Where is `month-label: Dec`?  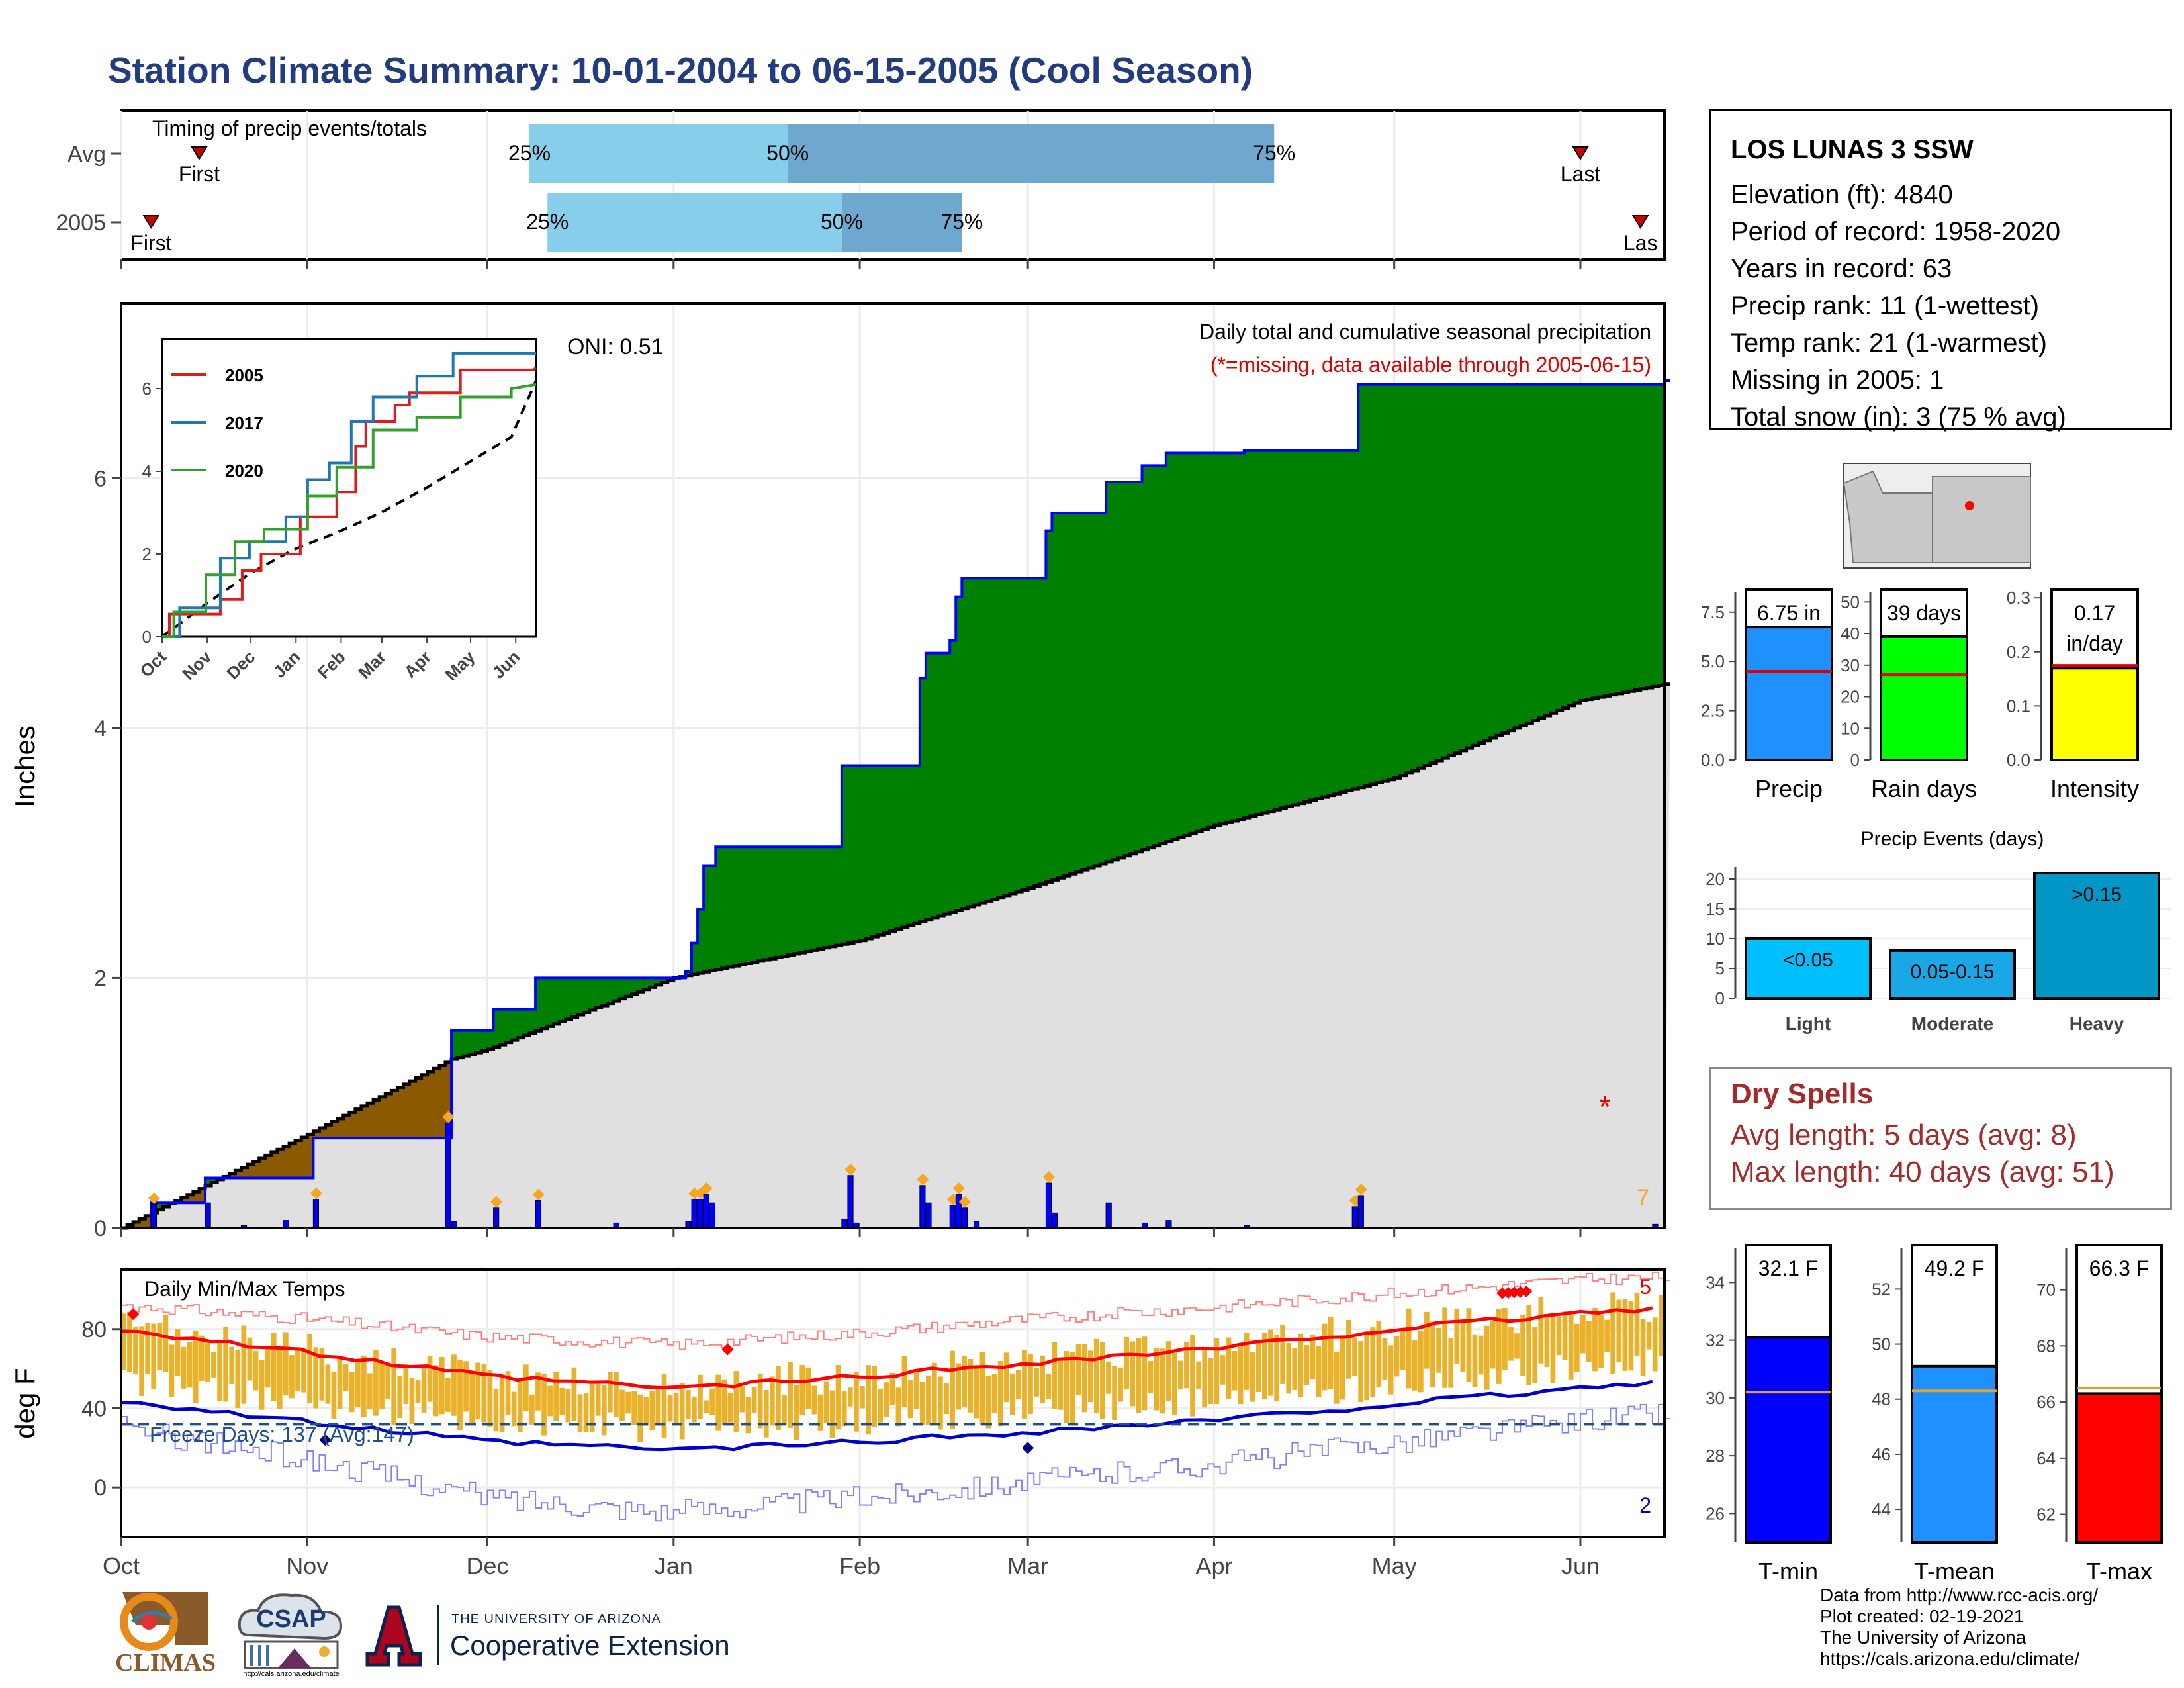
month-label: Dec is located at coordinates (487, 1565).